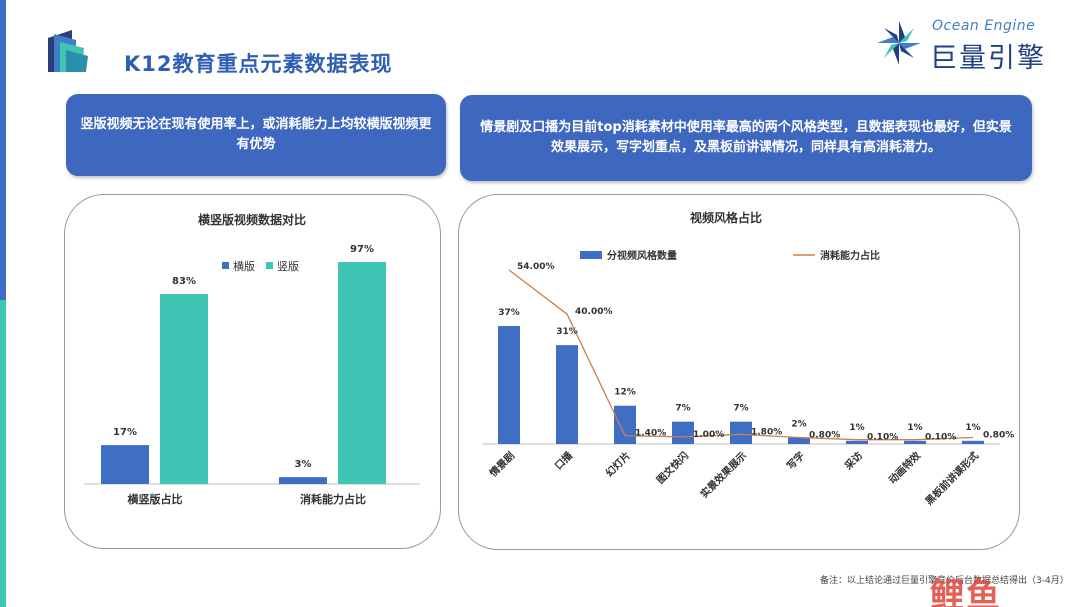 The width and height of the screenshot is (1080, 607). Describe the element at coordinates (798, 425) in the screenshot. I see `chart2-bar-label: 2%` at that location.